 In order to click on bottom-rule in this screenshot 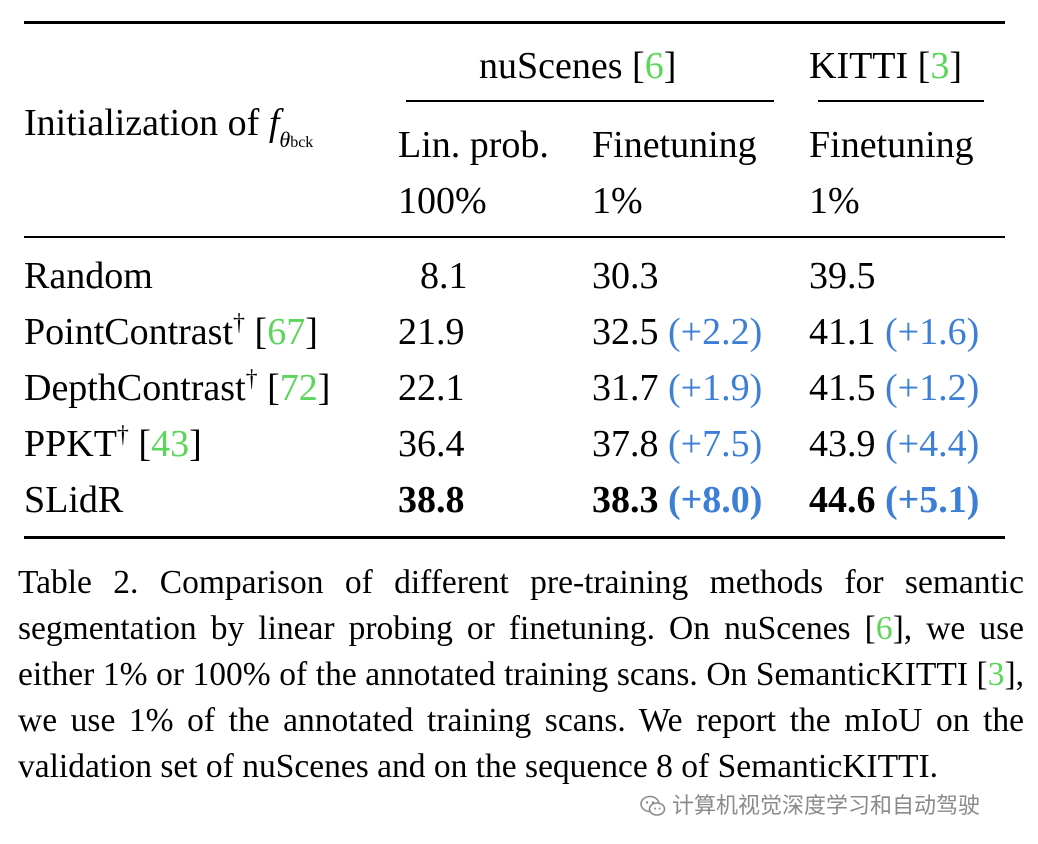, I will do `click(514, 537)`.